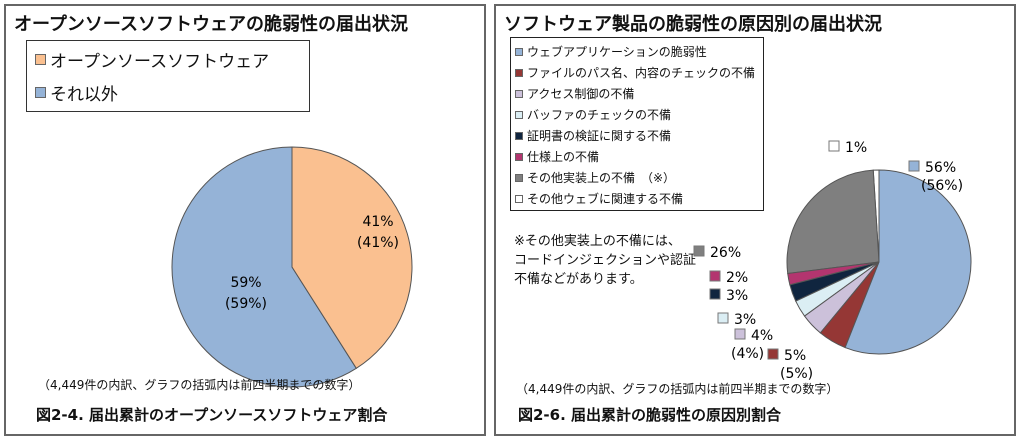  I want to click on data-label: (4%), so click(747, 354).